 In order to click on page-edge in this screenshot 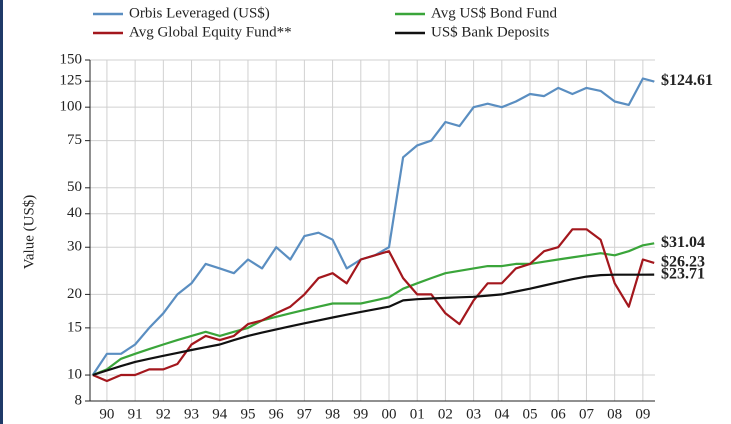, I will do `click(1, 212)`.